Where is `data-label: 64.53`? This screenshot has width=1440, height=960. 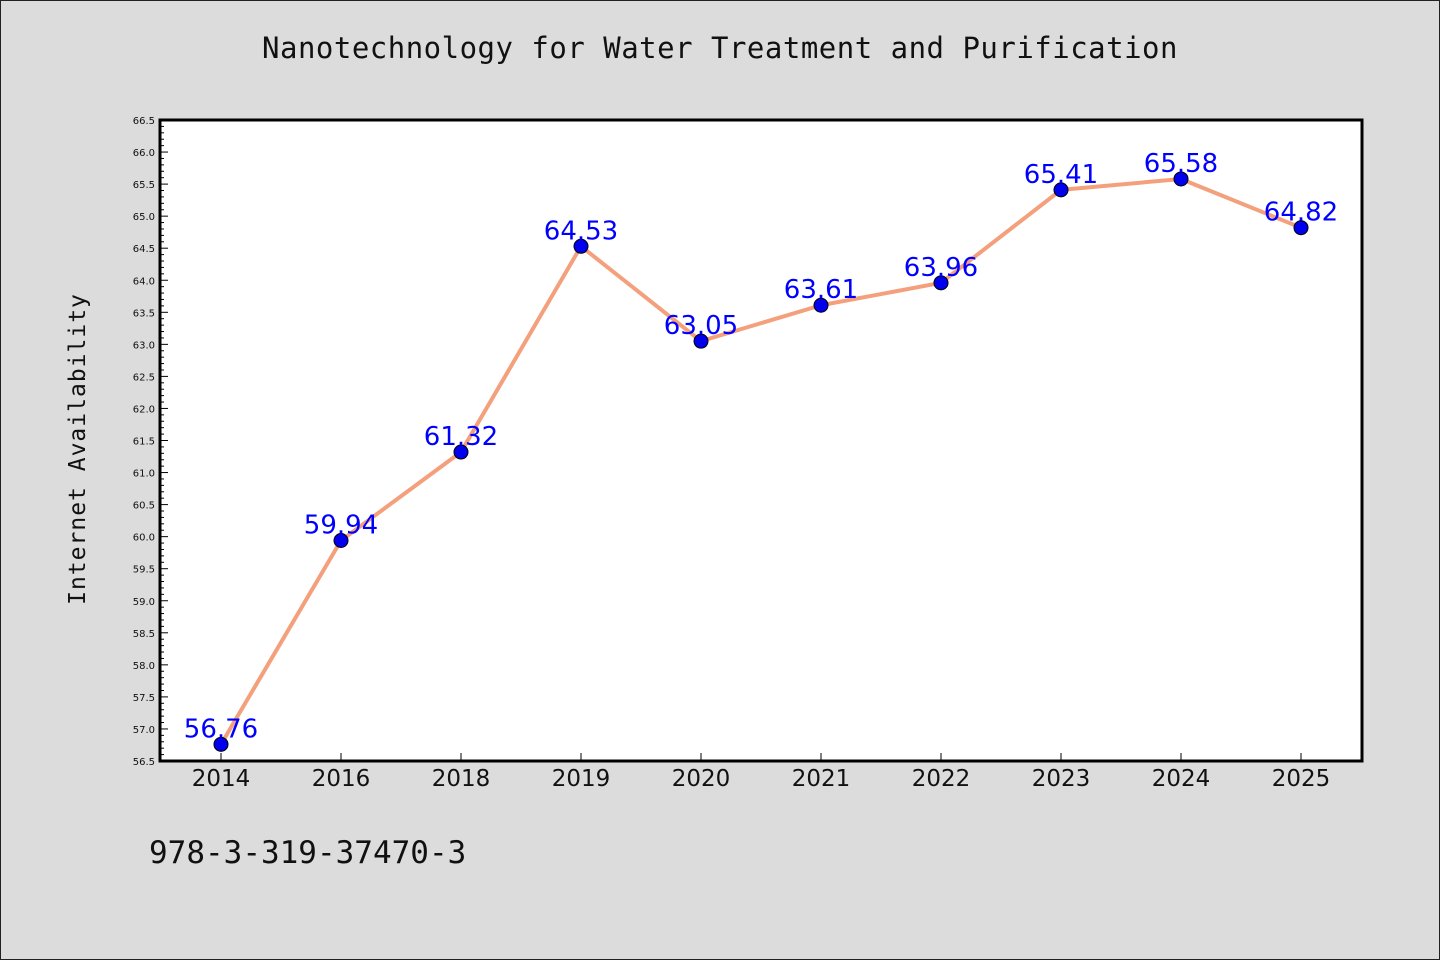
data-label: 64.53 is located at coordinates (581, 231).